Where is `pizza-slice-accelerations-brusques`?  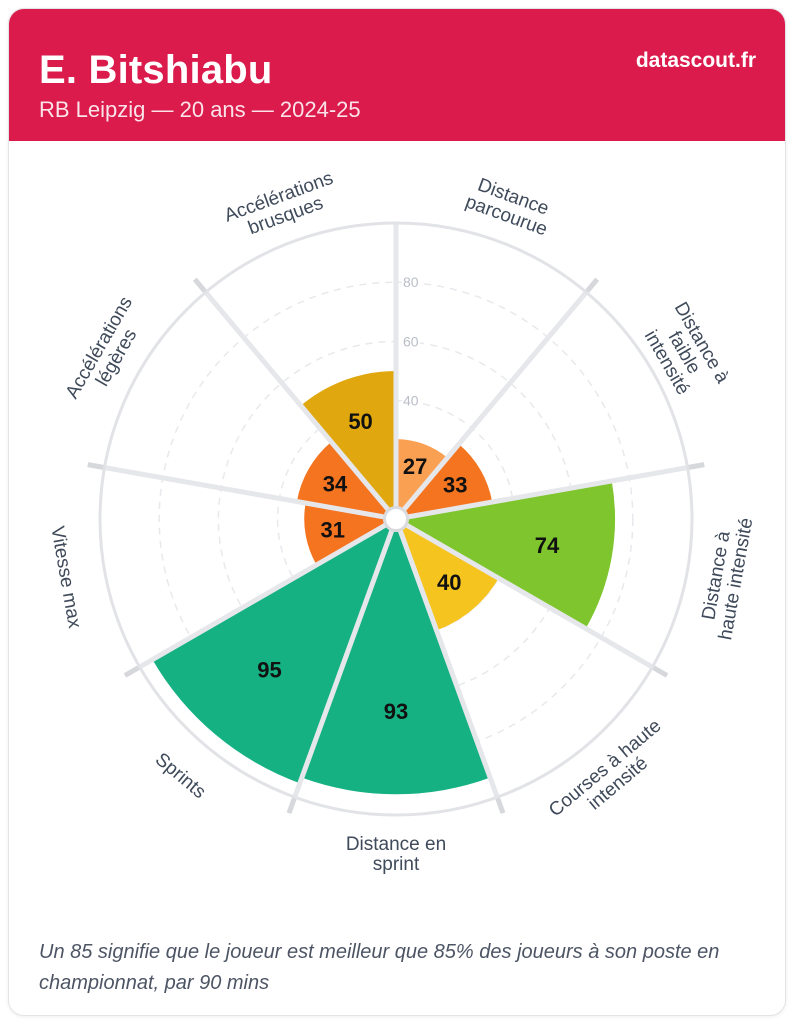
pizza-slice-accelerations-brusques is located at coordinates (348, 445).